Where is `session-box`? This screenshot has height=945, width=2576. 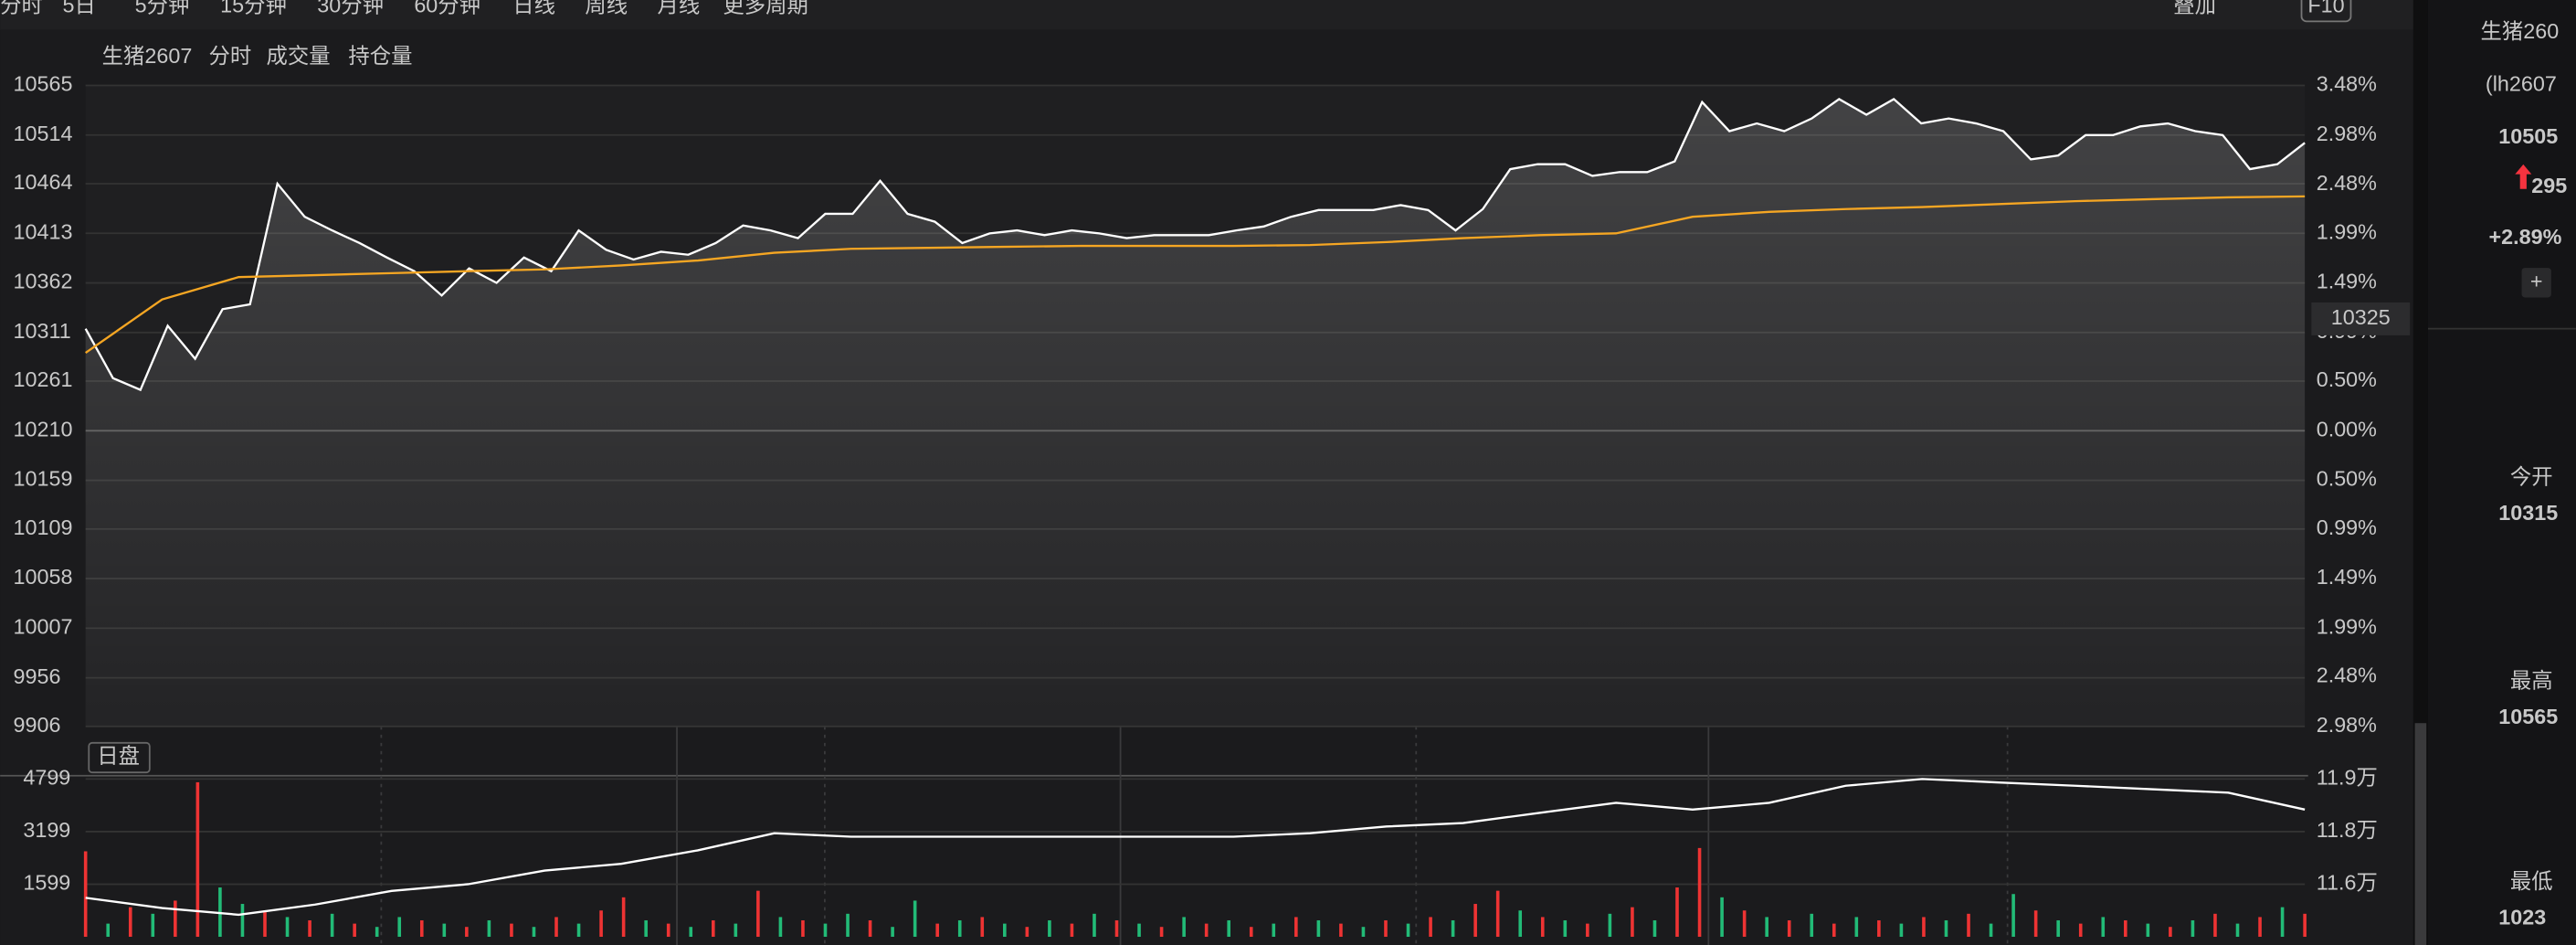
session-box is located at coordinates (119, 757).